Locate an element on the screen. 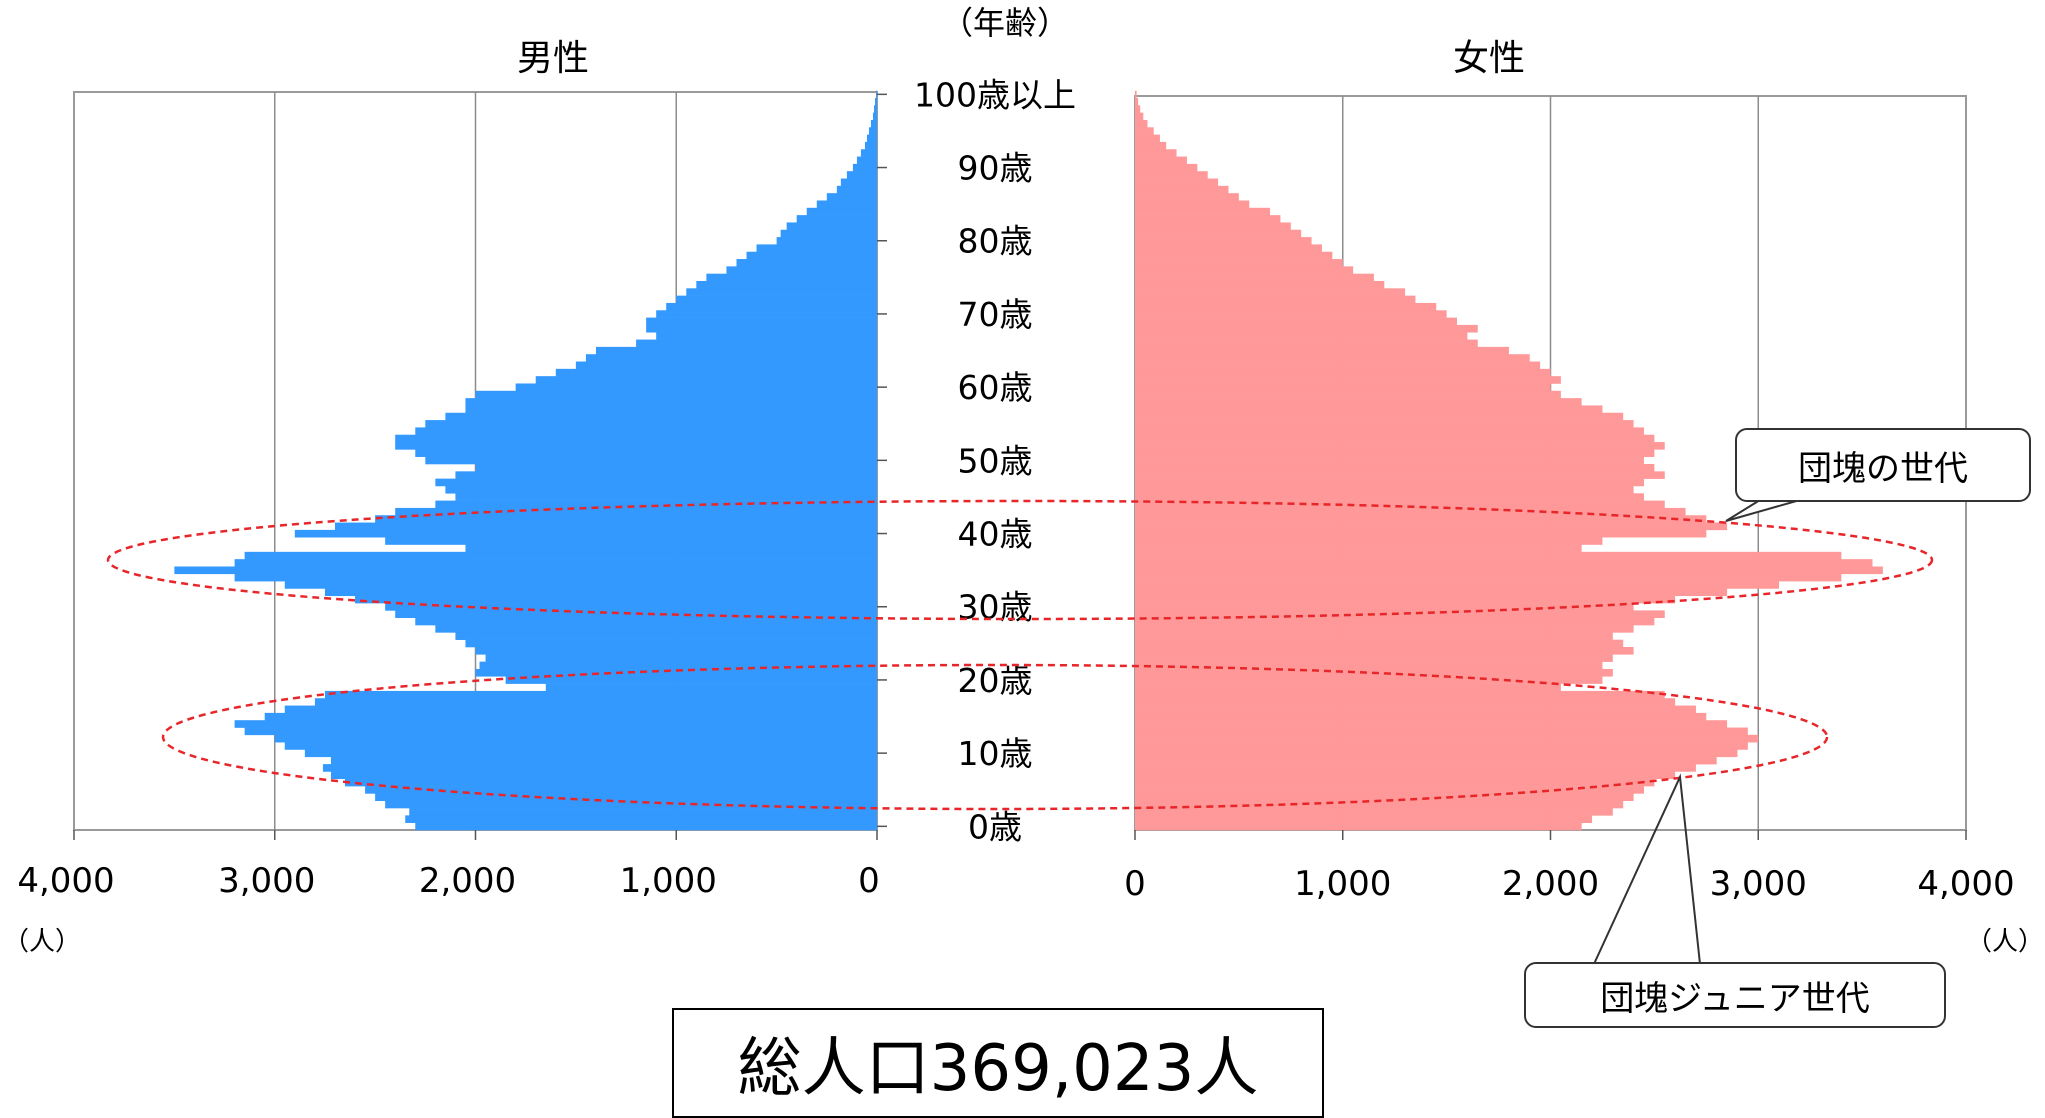 Image resolution: width=2045 pixels, height=1118 pixels. total-population-box: 総人口369,023人 is located at coordinates (998, 1063).